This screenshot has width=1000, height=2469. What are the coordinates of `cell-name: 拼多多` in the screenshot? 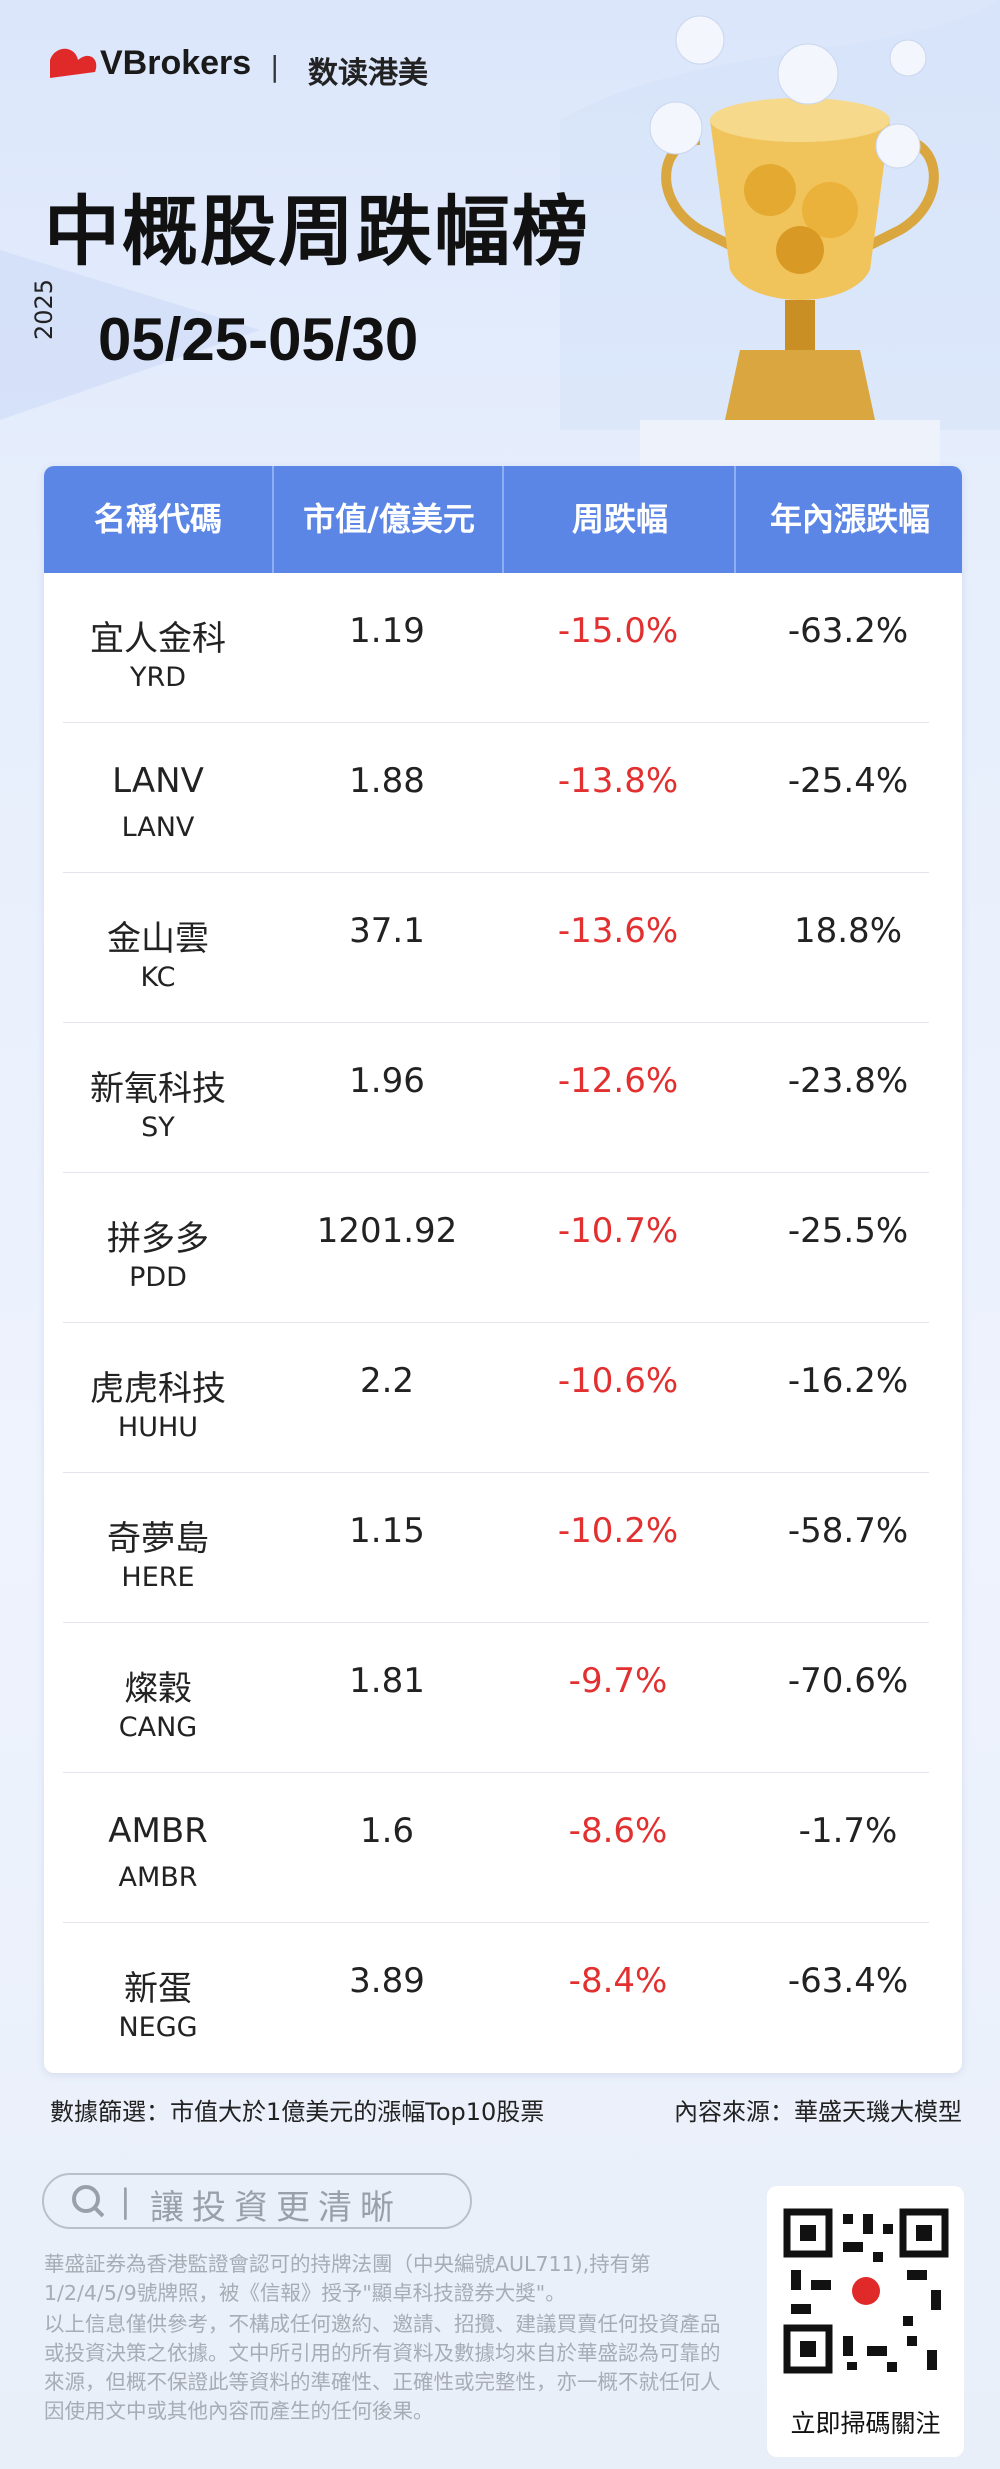 It's located at (158, 1239).